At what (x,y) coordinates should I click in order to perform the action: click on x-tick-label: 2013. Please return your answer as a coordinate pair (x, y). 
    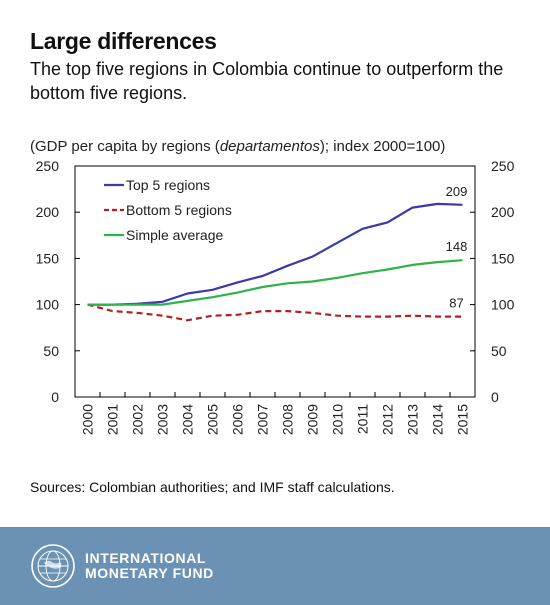
    Looking at the image, I should click on (413, 419).